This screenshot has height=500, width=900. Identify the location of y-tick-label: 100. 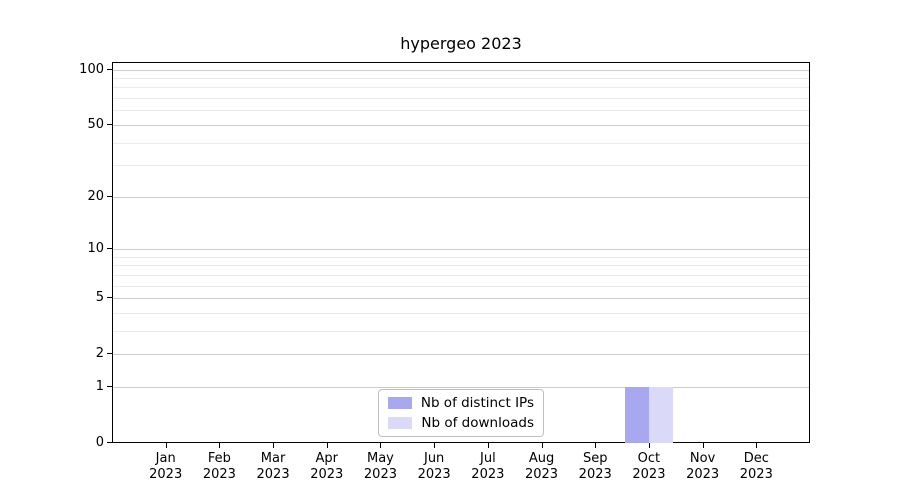
(91, 69).